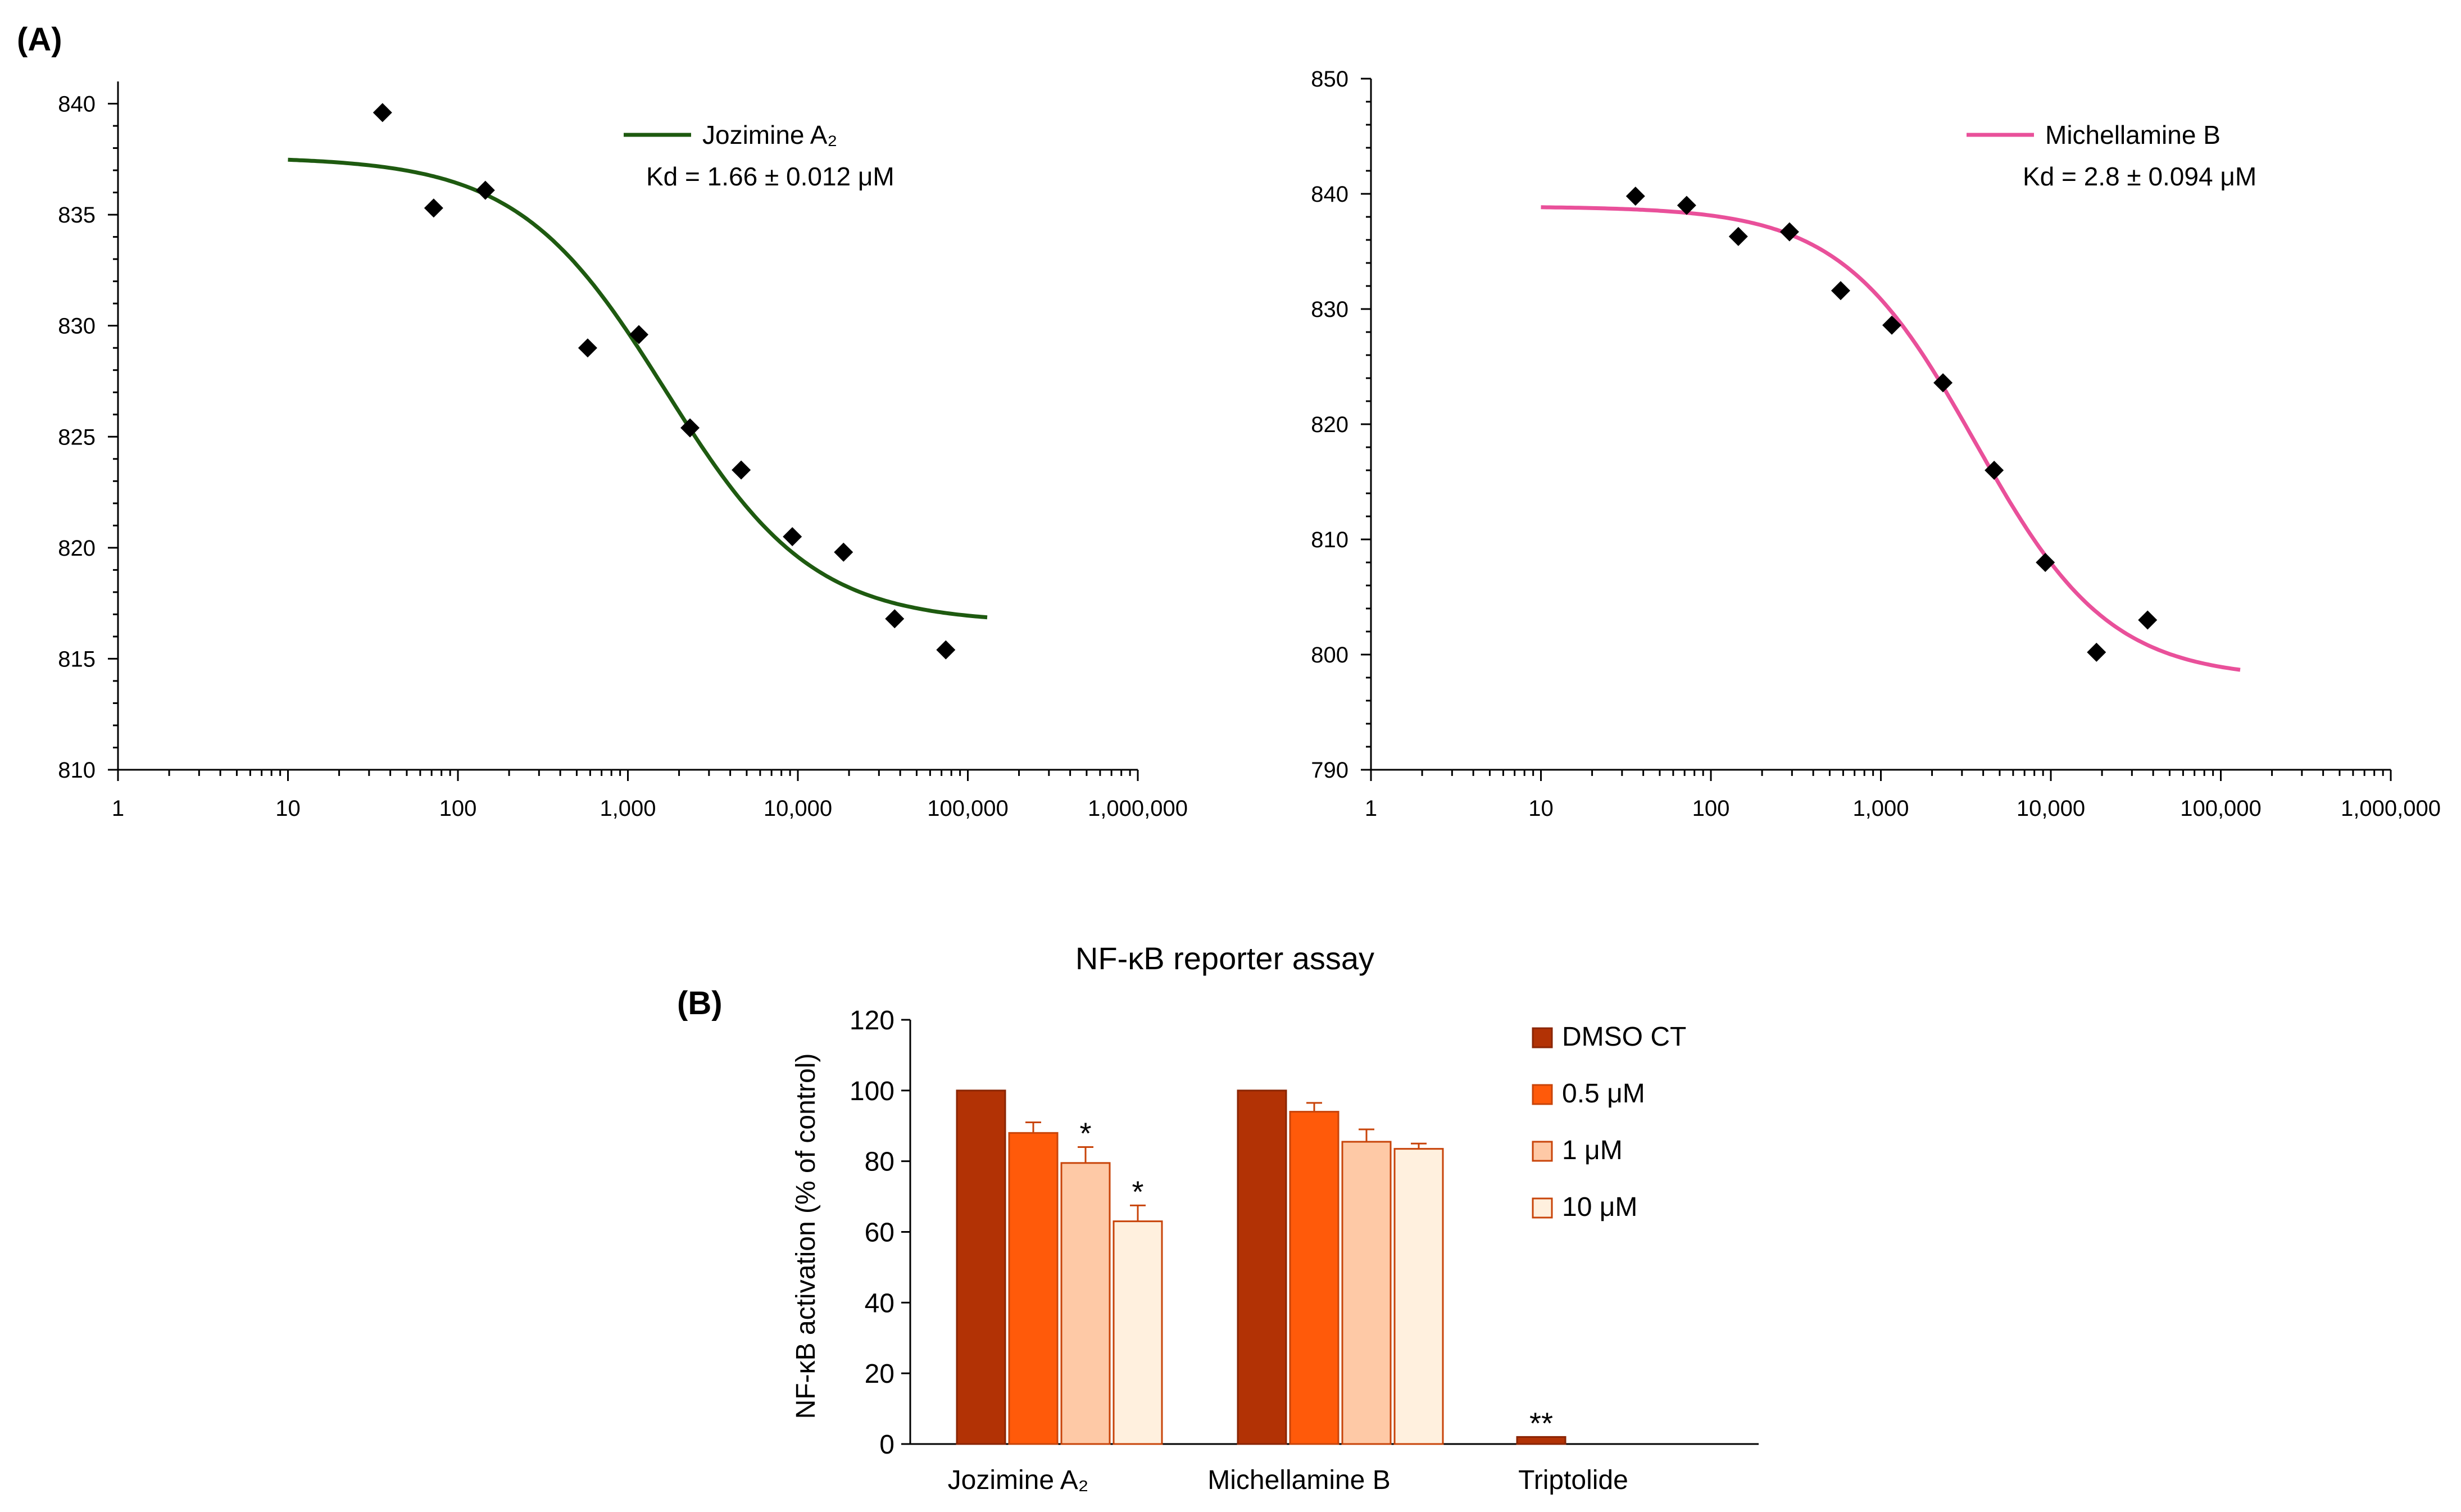  I want to click on michellamine-y-tick-label: 790, so click(1330, 770).